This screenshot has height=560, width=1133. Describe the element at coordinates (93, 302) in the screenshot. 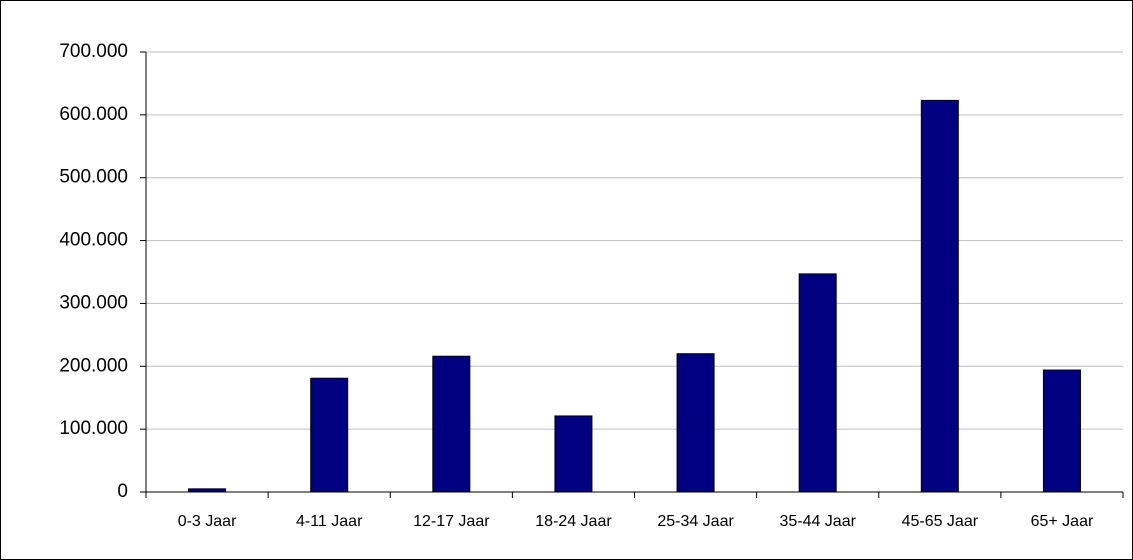

I see `y-tick-label: 300.000` at that location.